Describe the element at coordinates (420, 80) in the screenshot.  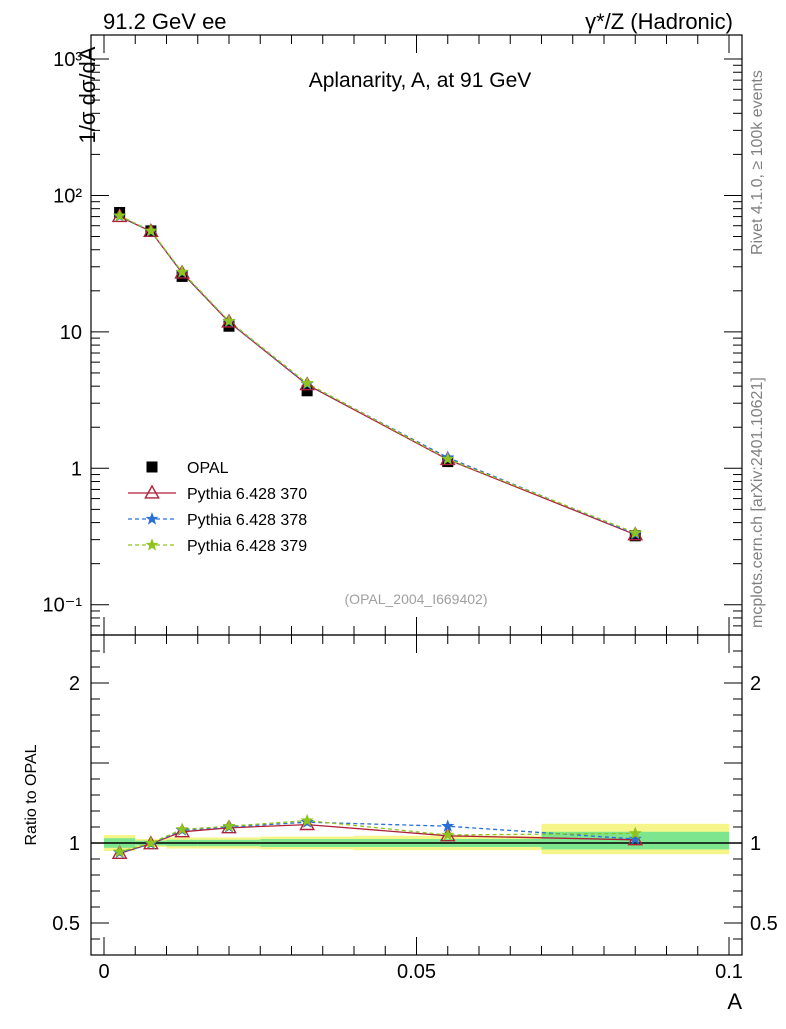
I see `chart-title: Aplanarity, A, at 91 GeV` at that location.